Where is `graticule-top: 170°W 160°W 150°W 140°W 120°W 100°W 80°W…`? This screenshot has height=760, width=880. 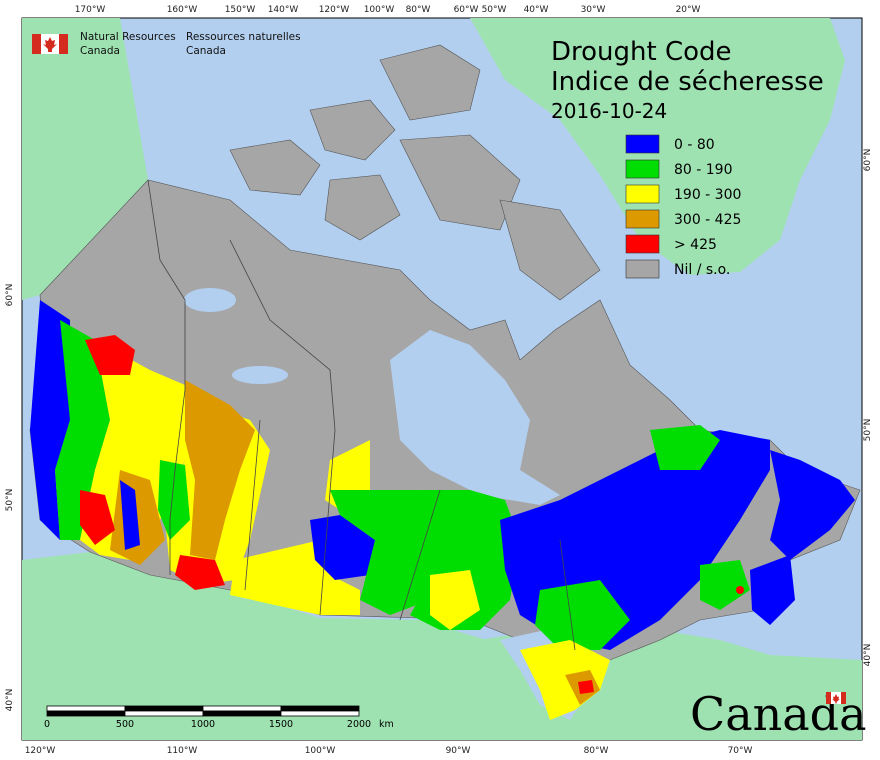
graticule-top: 170°W 160°W 150°W 140°W 120°W 100°W 80°W… is located at coordinates (388, 10).